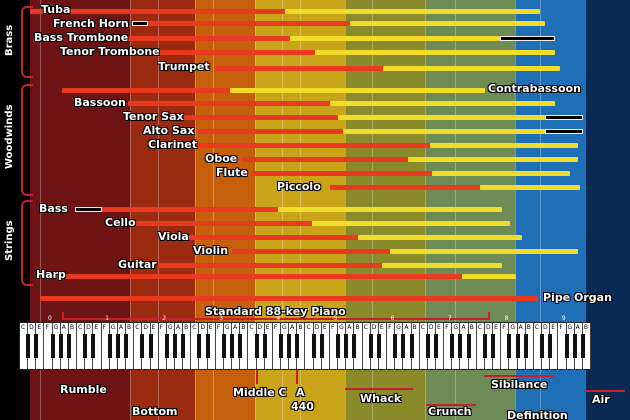 This screenshot has width=630, height=420. I want to click on label-tenor-sax: Tenor Sax, so click(153, 116).